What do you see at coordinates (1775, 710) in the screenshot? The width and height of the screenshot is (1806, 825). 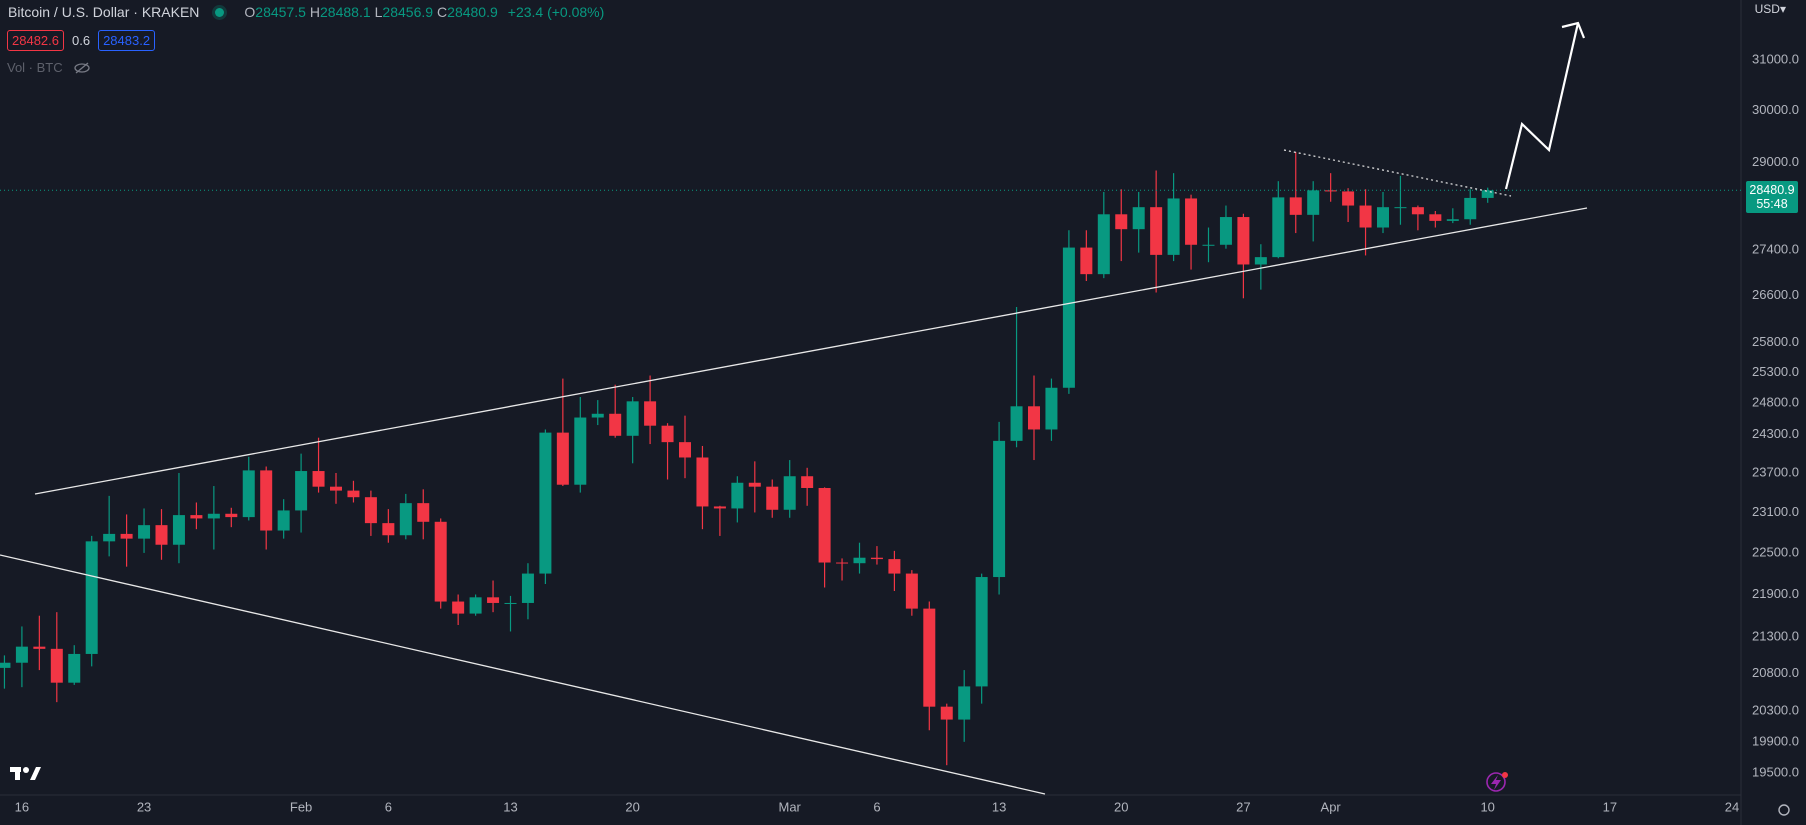 I see `y-tick-label: 20300.0` at bounding box center [1775, 710].